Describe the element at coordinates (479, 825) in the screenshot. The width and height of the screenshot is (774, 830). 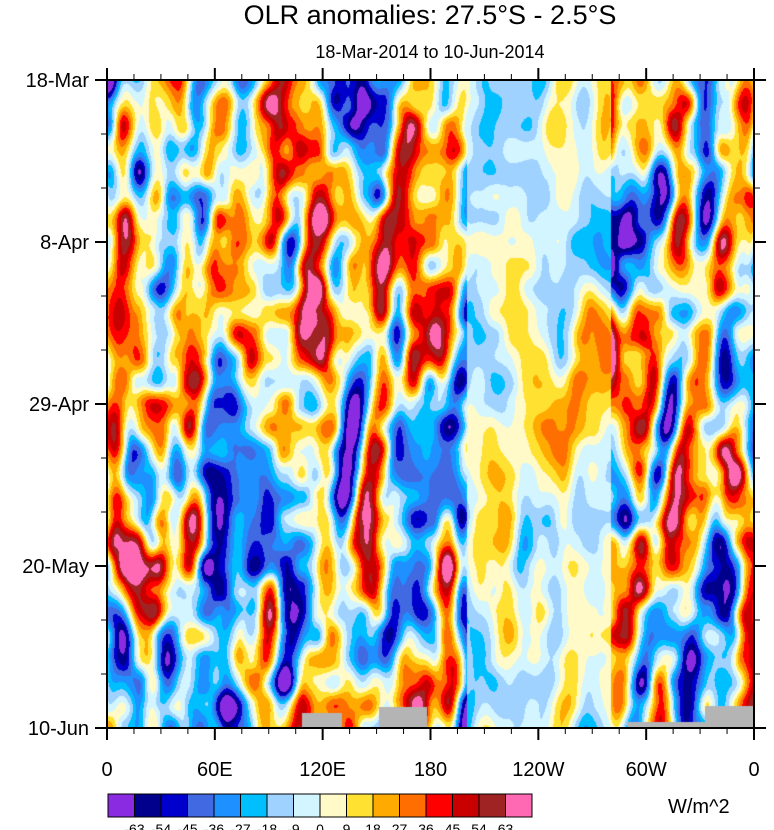
I see `colorbar-label: 54` at that location.